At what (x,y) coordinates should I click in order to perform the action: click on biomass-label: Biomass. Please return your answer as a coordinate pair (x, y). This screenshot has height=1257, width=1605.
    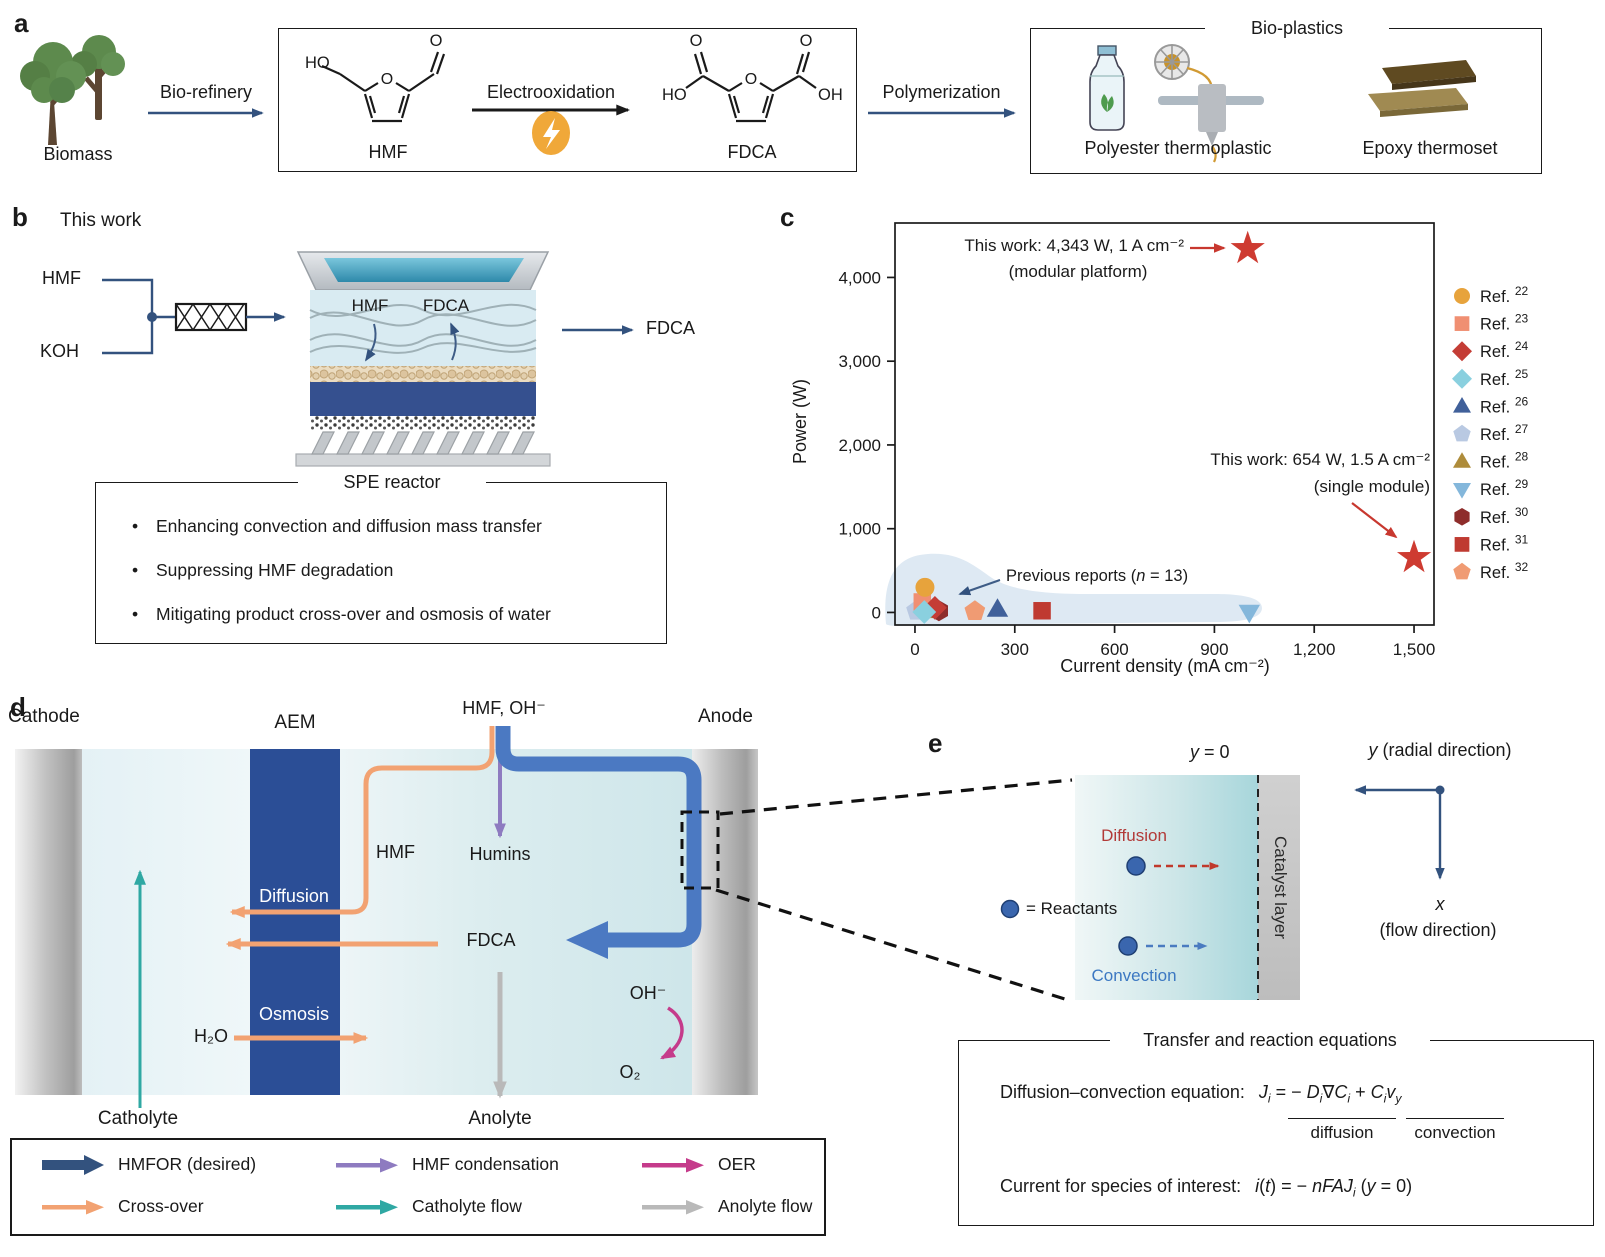
    Looking at the image, I should click on (78, 154).